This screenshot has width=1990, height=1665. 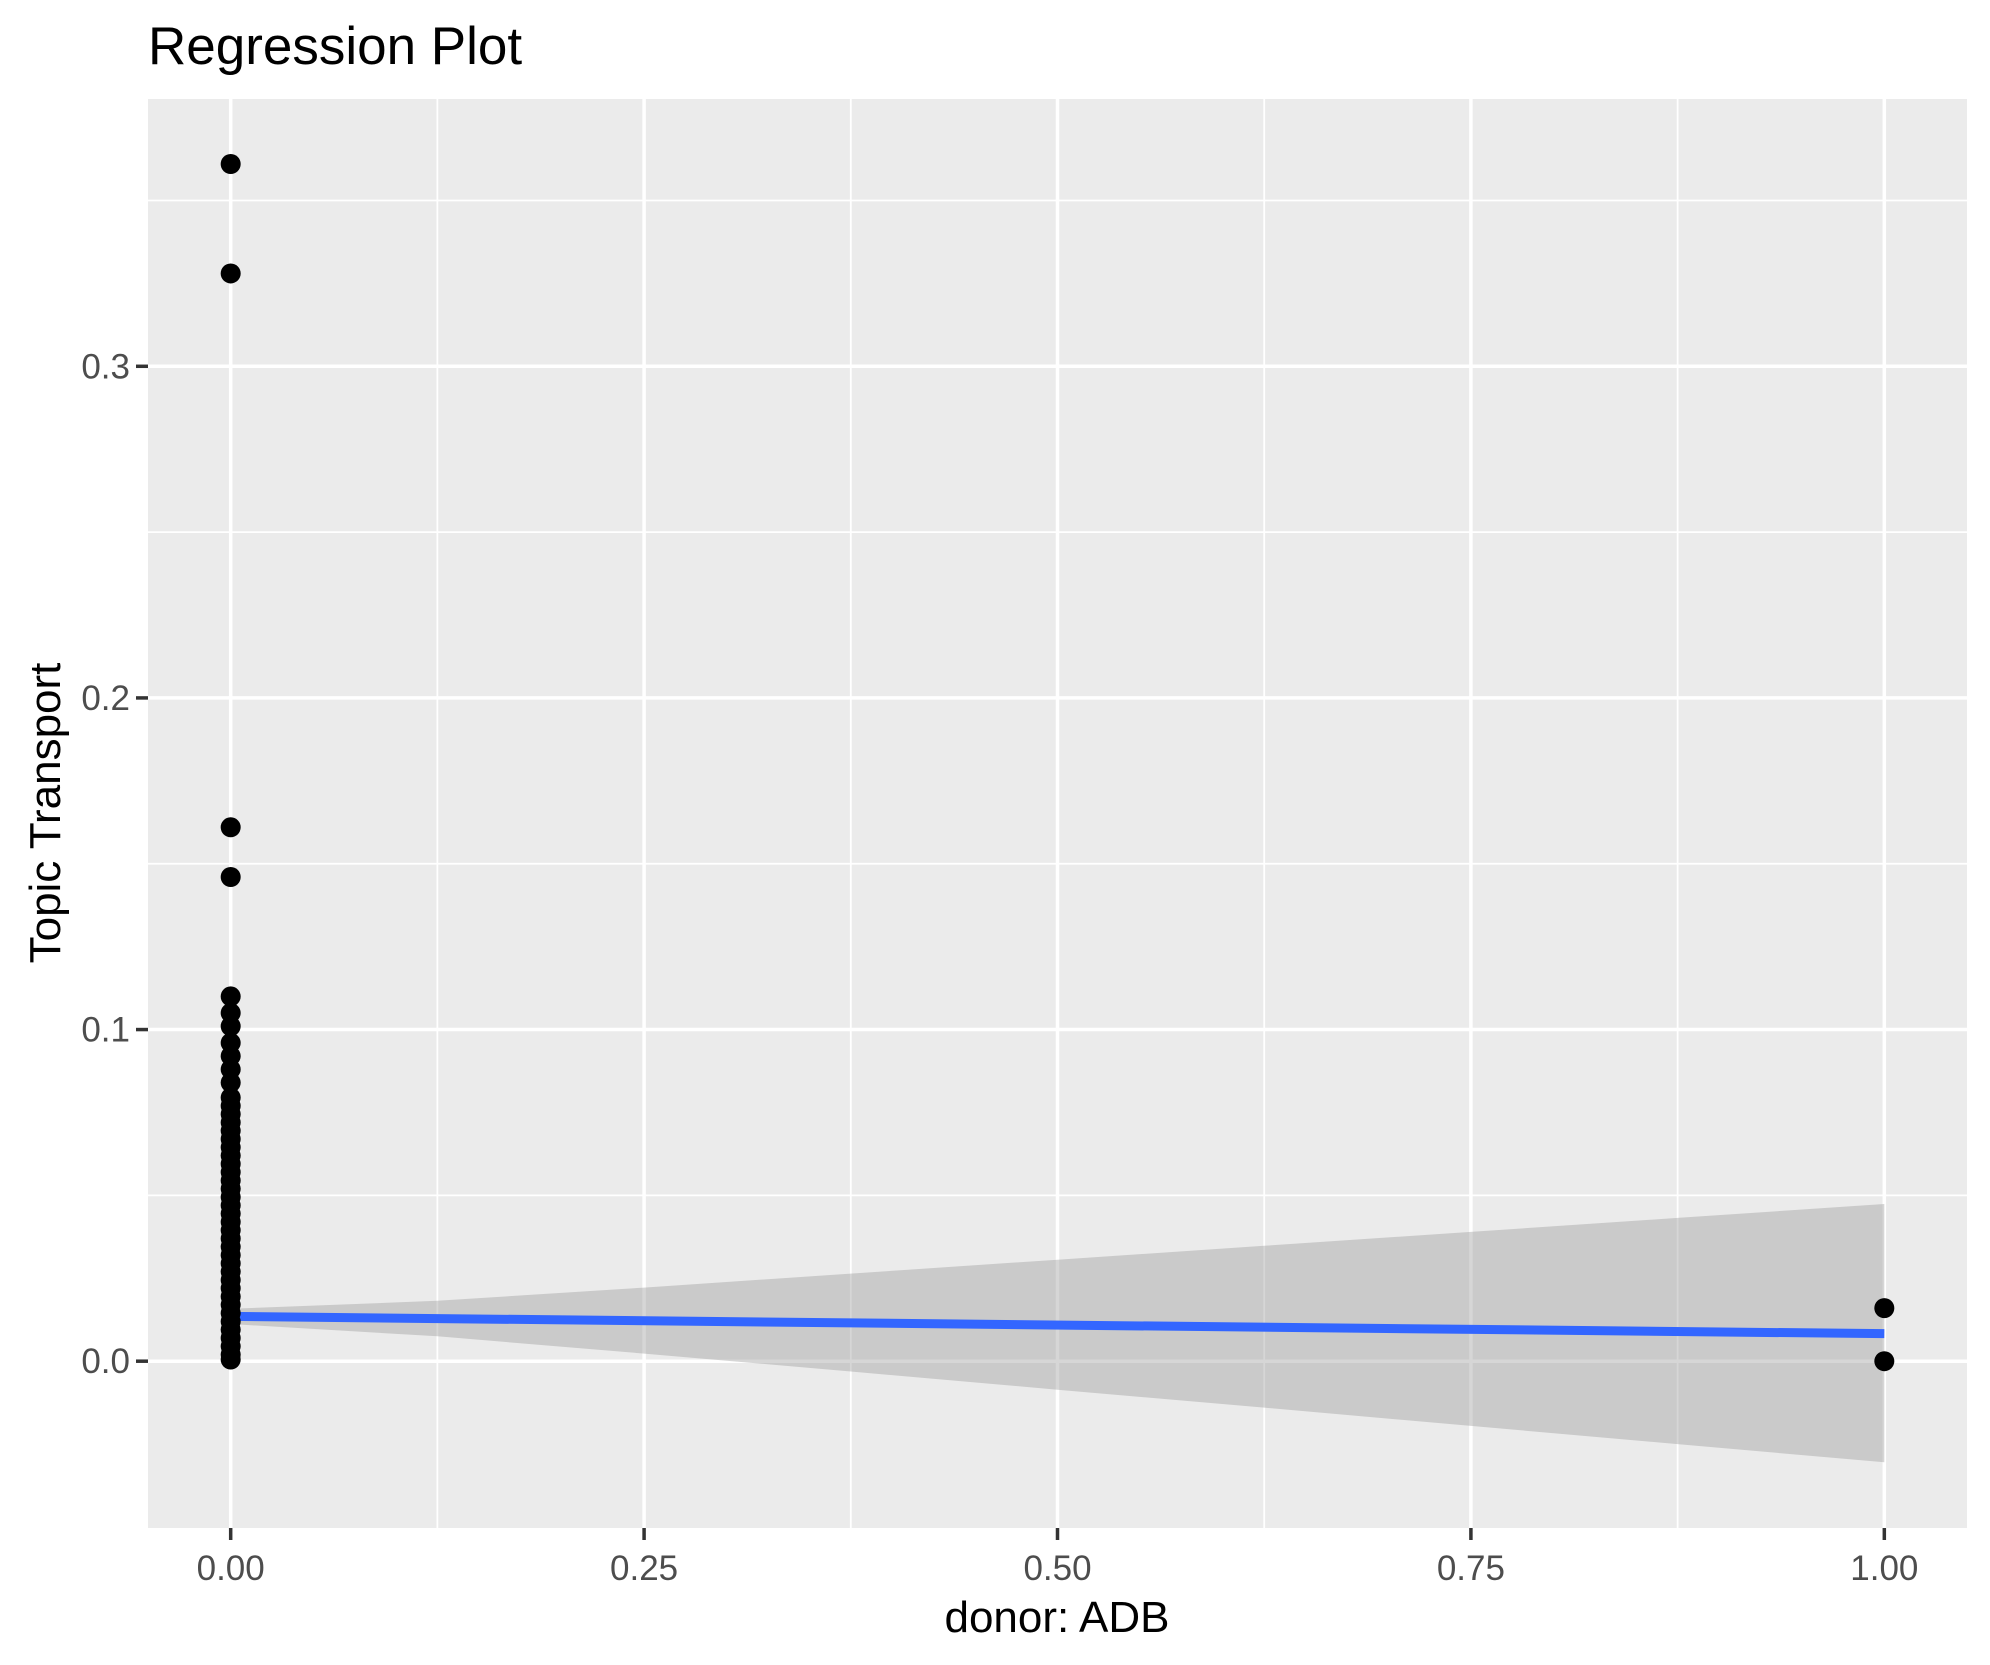 I want to click on x-tick-label: 0.50, so click(x=1057, y=1568).